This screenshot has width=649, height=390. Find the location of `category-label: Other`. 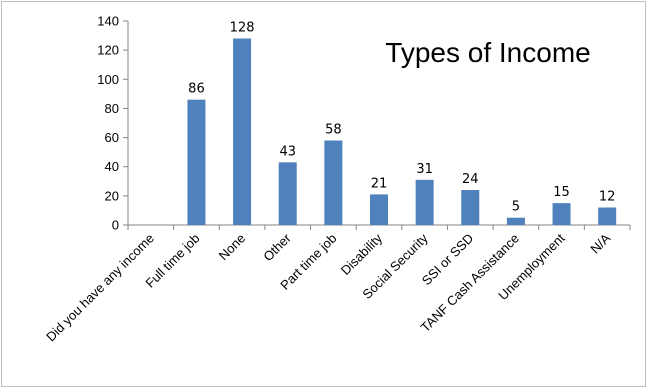

category-label: Other is located at coordinates (277, 247).